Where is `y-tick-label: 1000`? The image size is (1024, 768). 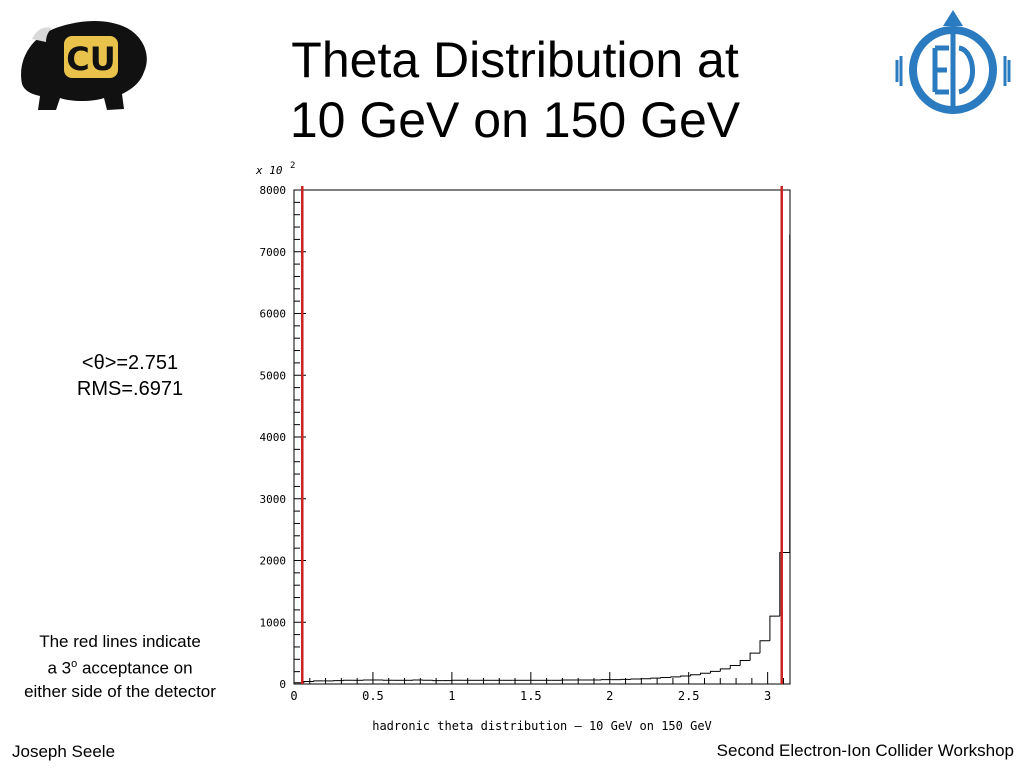 y-tick-label: 1000 is located at coordinates (273, 622).